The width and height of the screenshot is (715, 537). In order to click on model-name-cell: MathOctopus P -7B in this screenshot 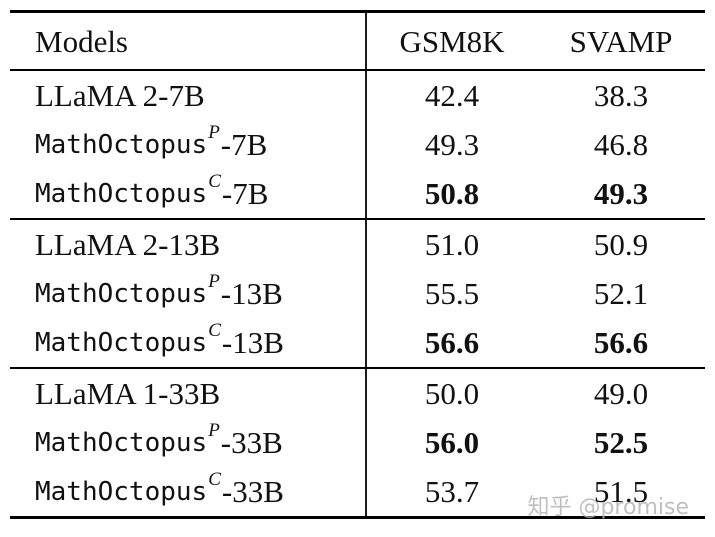, I will do `click(188, 144)`.